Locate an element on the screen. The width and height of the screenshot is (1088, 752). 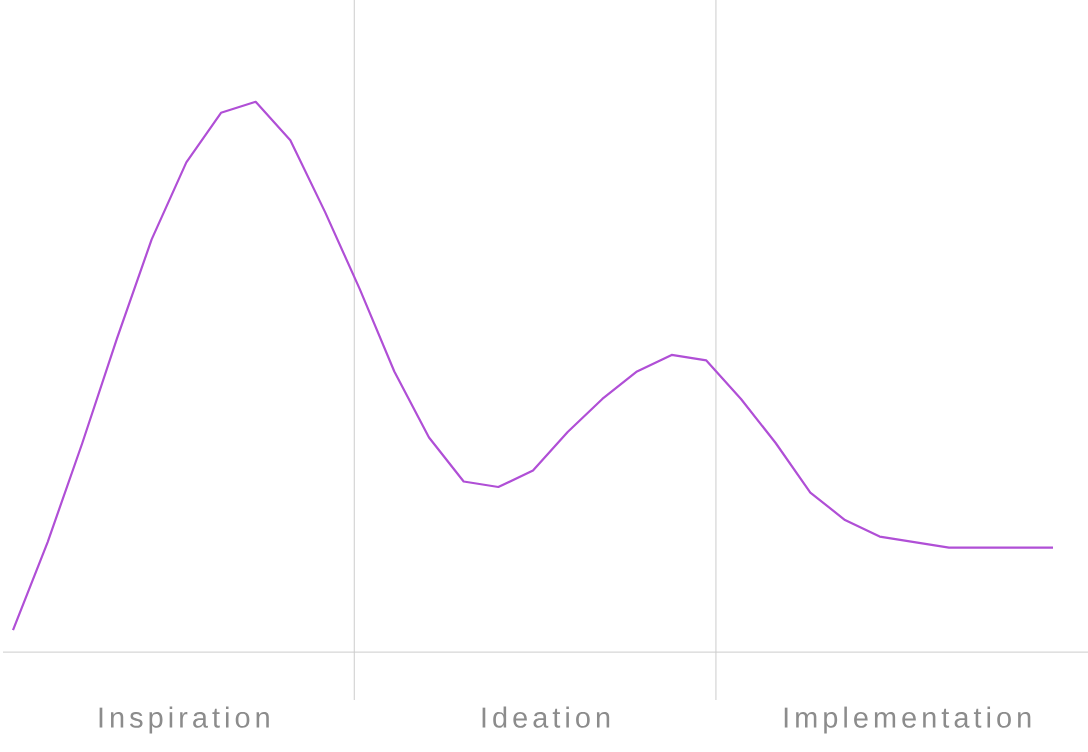
text: Ideation is located at coordinates (546, 717).